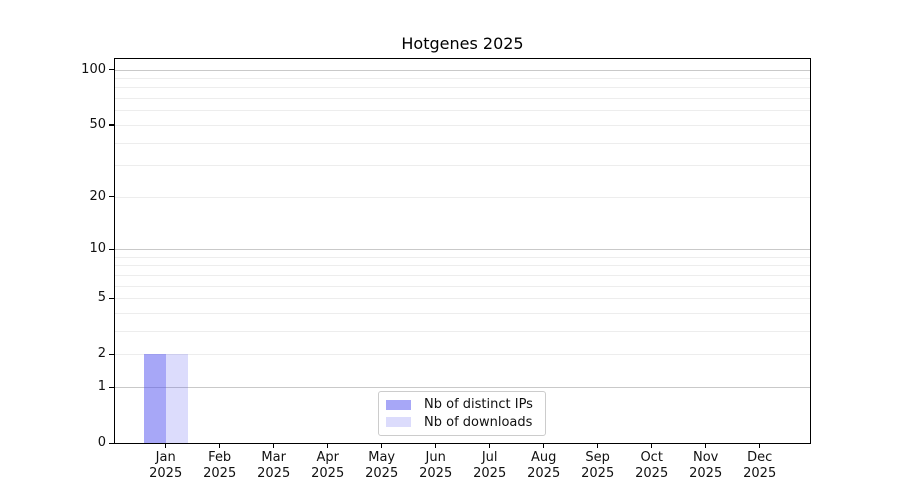 Image resolution: width=900 pixels, height=500 pixels. What do you see at coordinates (382, 458) in the screenshot?
I see `x-tick-month: May` at bounding box center [382, 458].